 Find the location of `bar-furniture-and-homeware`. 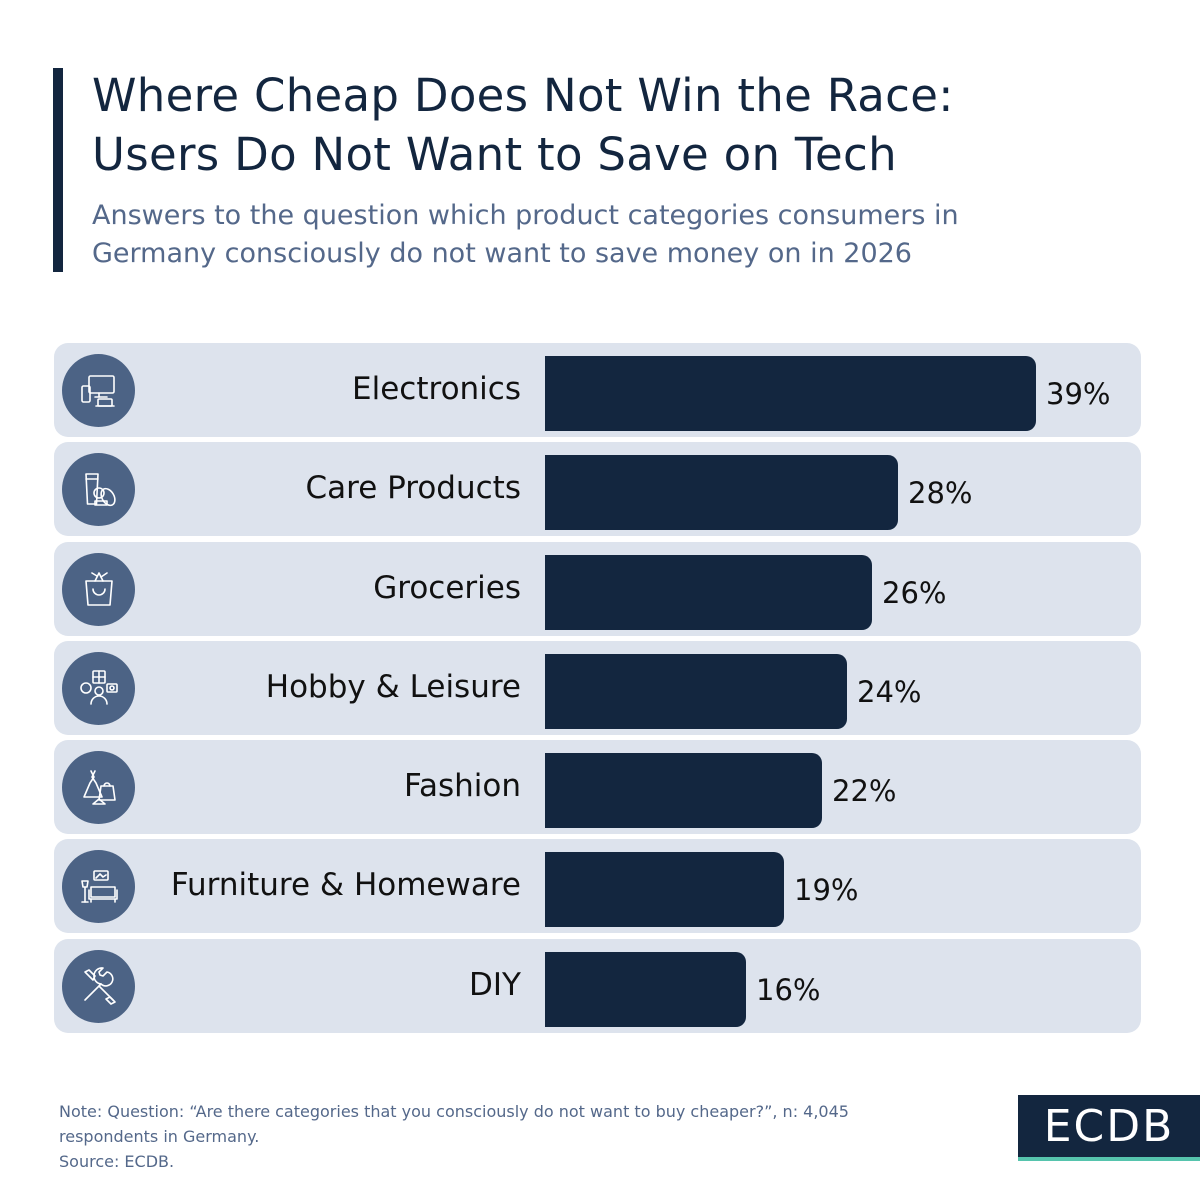

bar-furniture-and-homeware is located at coordinates (664, 890).